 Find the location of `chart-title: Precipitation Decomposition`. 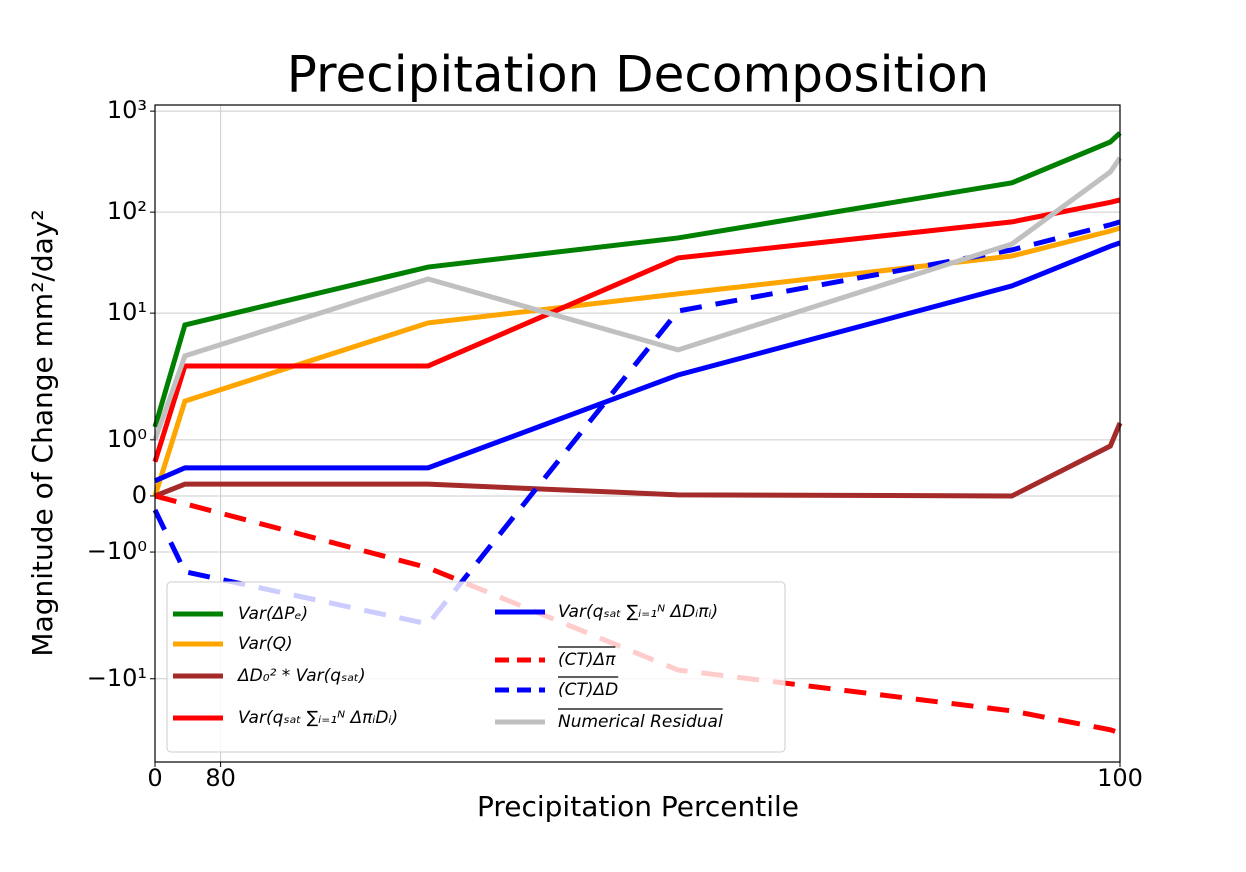

chart-title: Precipitation Decomposition is located at coordinates (638, 75).